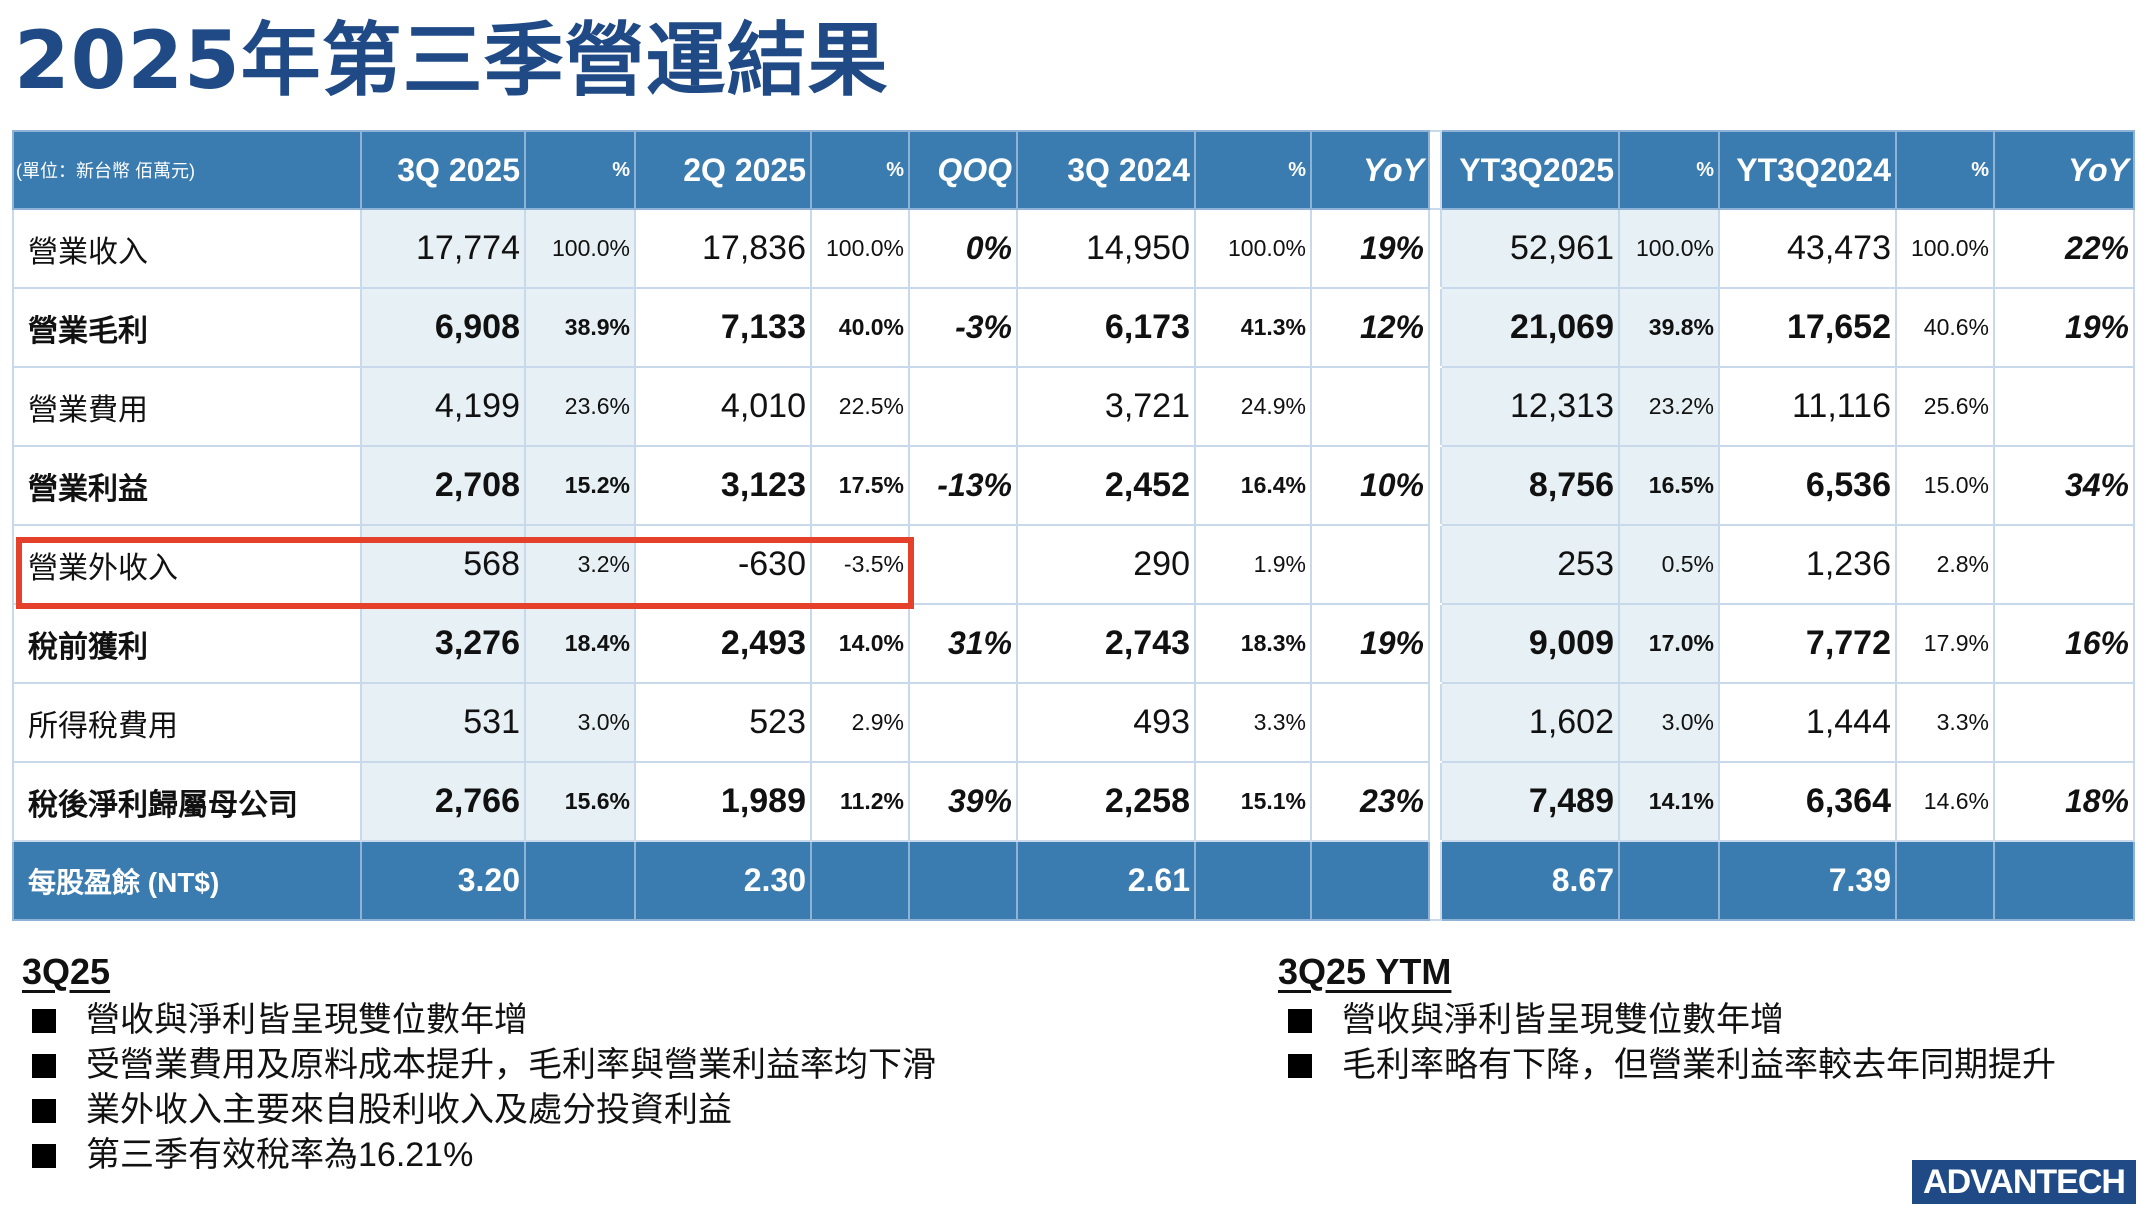 The height and width of the screenshot is (1210, 2146). I want to click on unit-label: (單位：新台幣 佰萬元), so click(187, 170).